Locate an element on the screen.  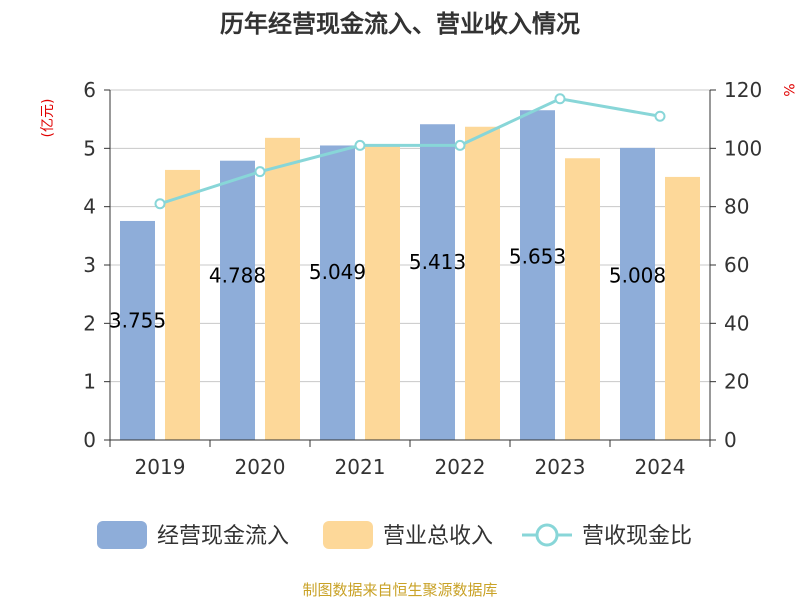
right-tick-label: 80 is located at coordinates (736, 207).